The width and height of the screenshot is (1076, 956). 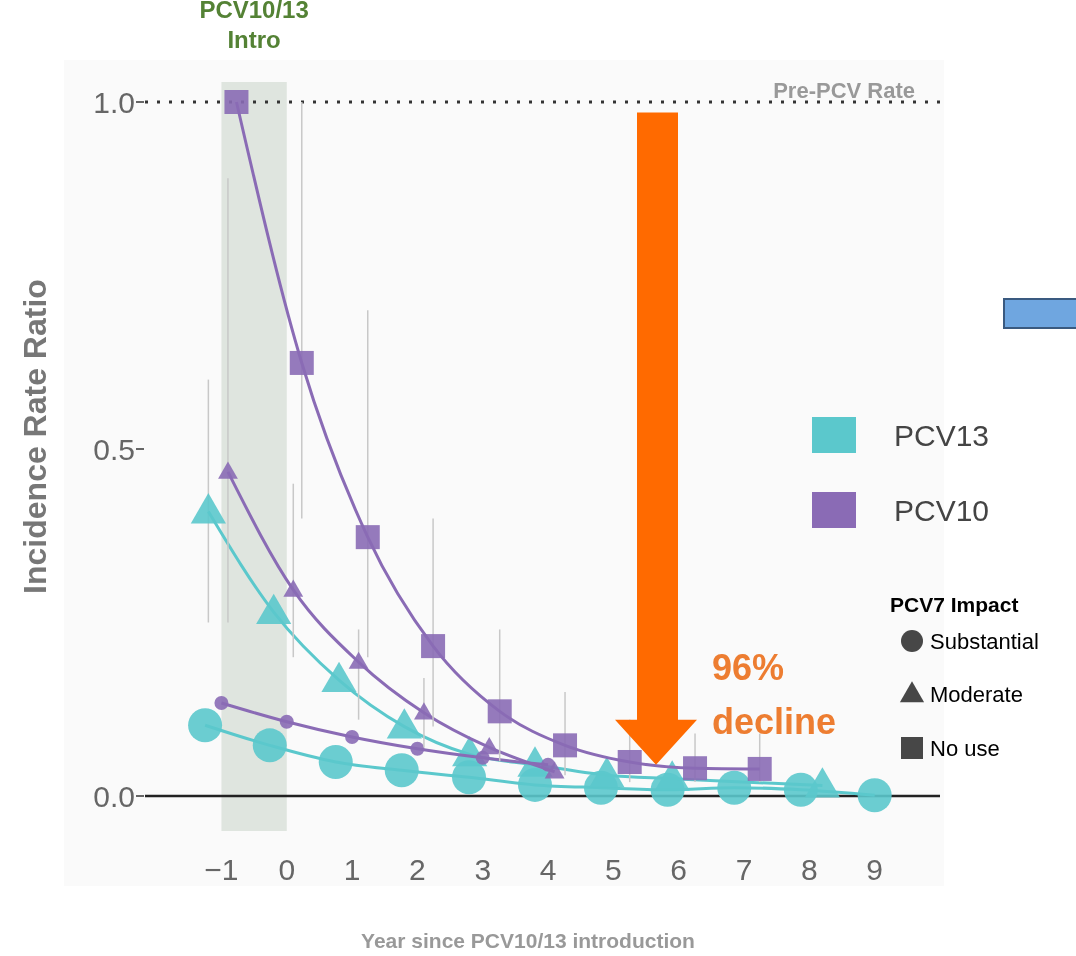 I want to click on x-tick-label: 4, so click(x=548, y=869).